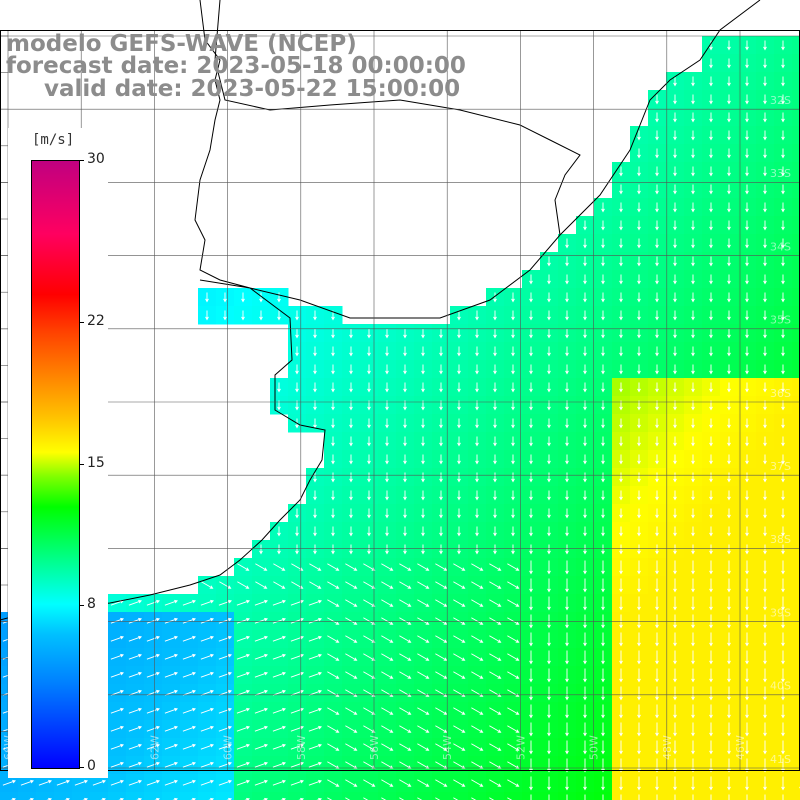 The image size is (800, 800). I want to click on lat-label: 39S, so click(780, 612).